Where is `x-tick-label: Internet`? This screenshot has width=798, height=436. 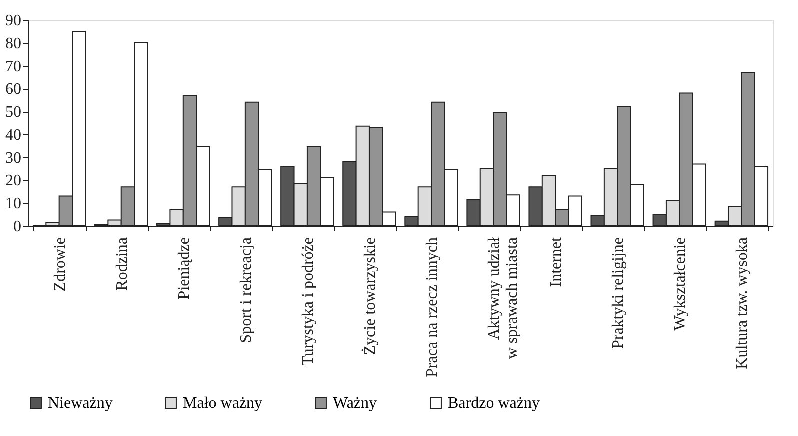
x-tick-label: Internet is located at coordinates (557, 262).